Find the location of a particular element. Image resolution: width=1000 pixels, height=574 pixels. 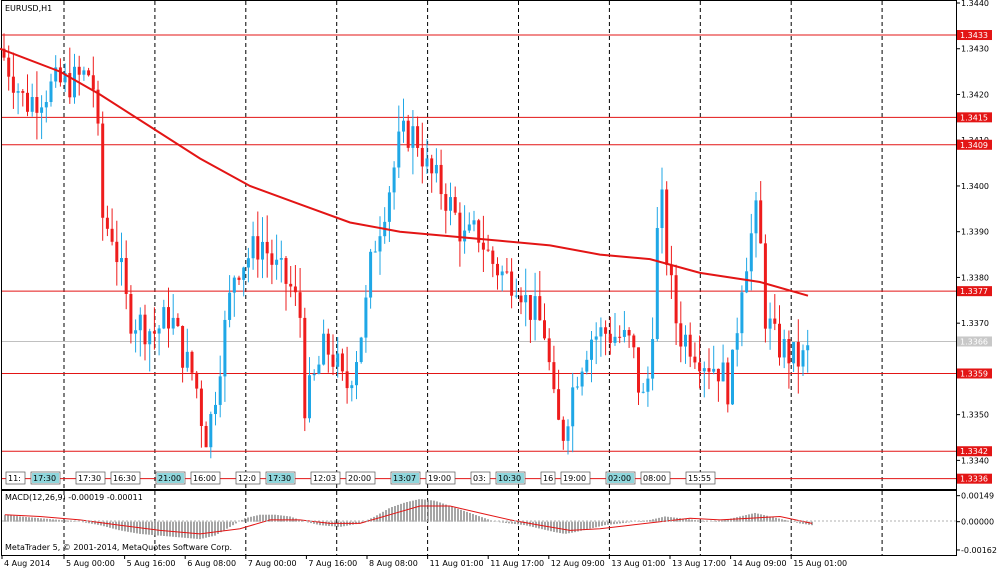

current-price-tag-label: 1.3366 is located at coordinates (974, 341).